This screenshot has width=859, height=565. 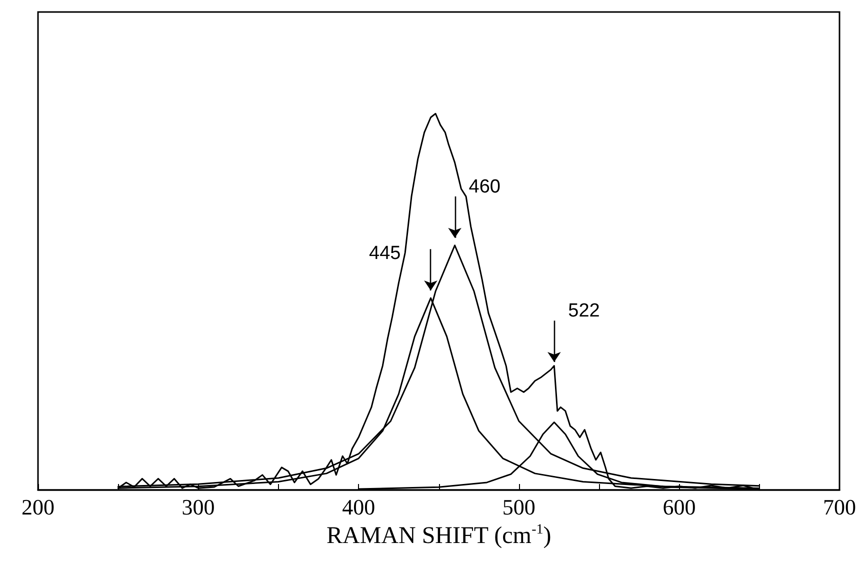 I want to click on x-tick-label: 400, so click(x=359, y=507).